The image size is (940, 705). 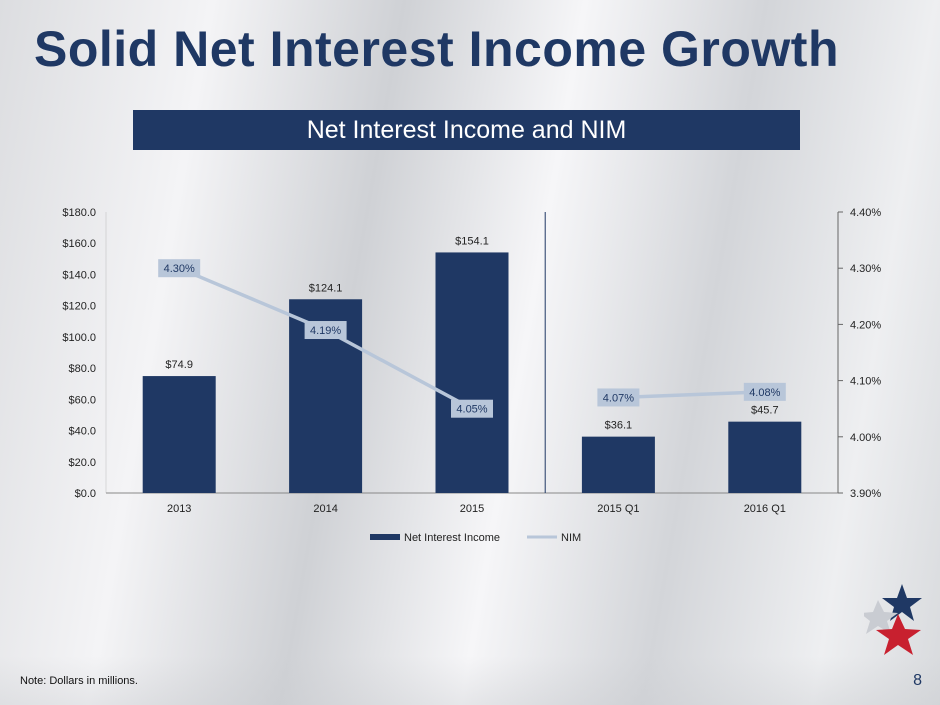 I want to click on y-right-tick-label: 4.10%, so click(x=865, y=382).